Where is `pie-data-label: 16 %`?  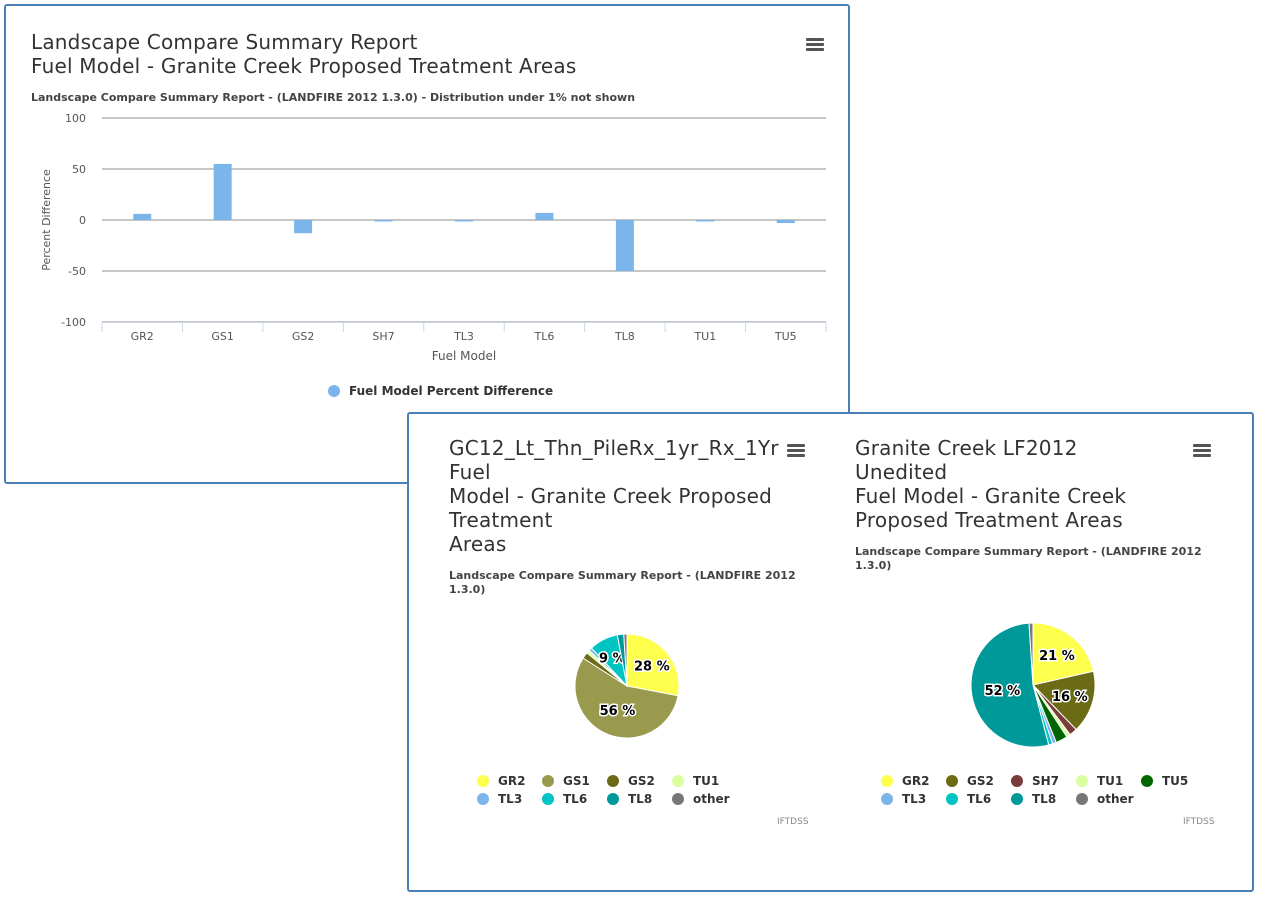 pie-data-label: 16 % is located at coordinates (1070, 697).